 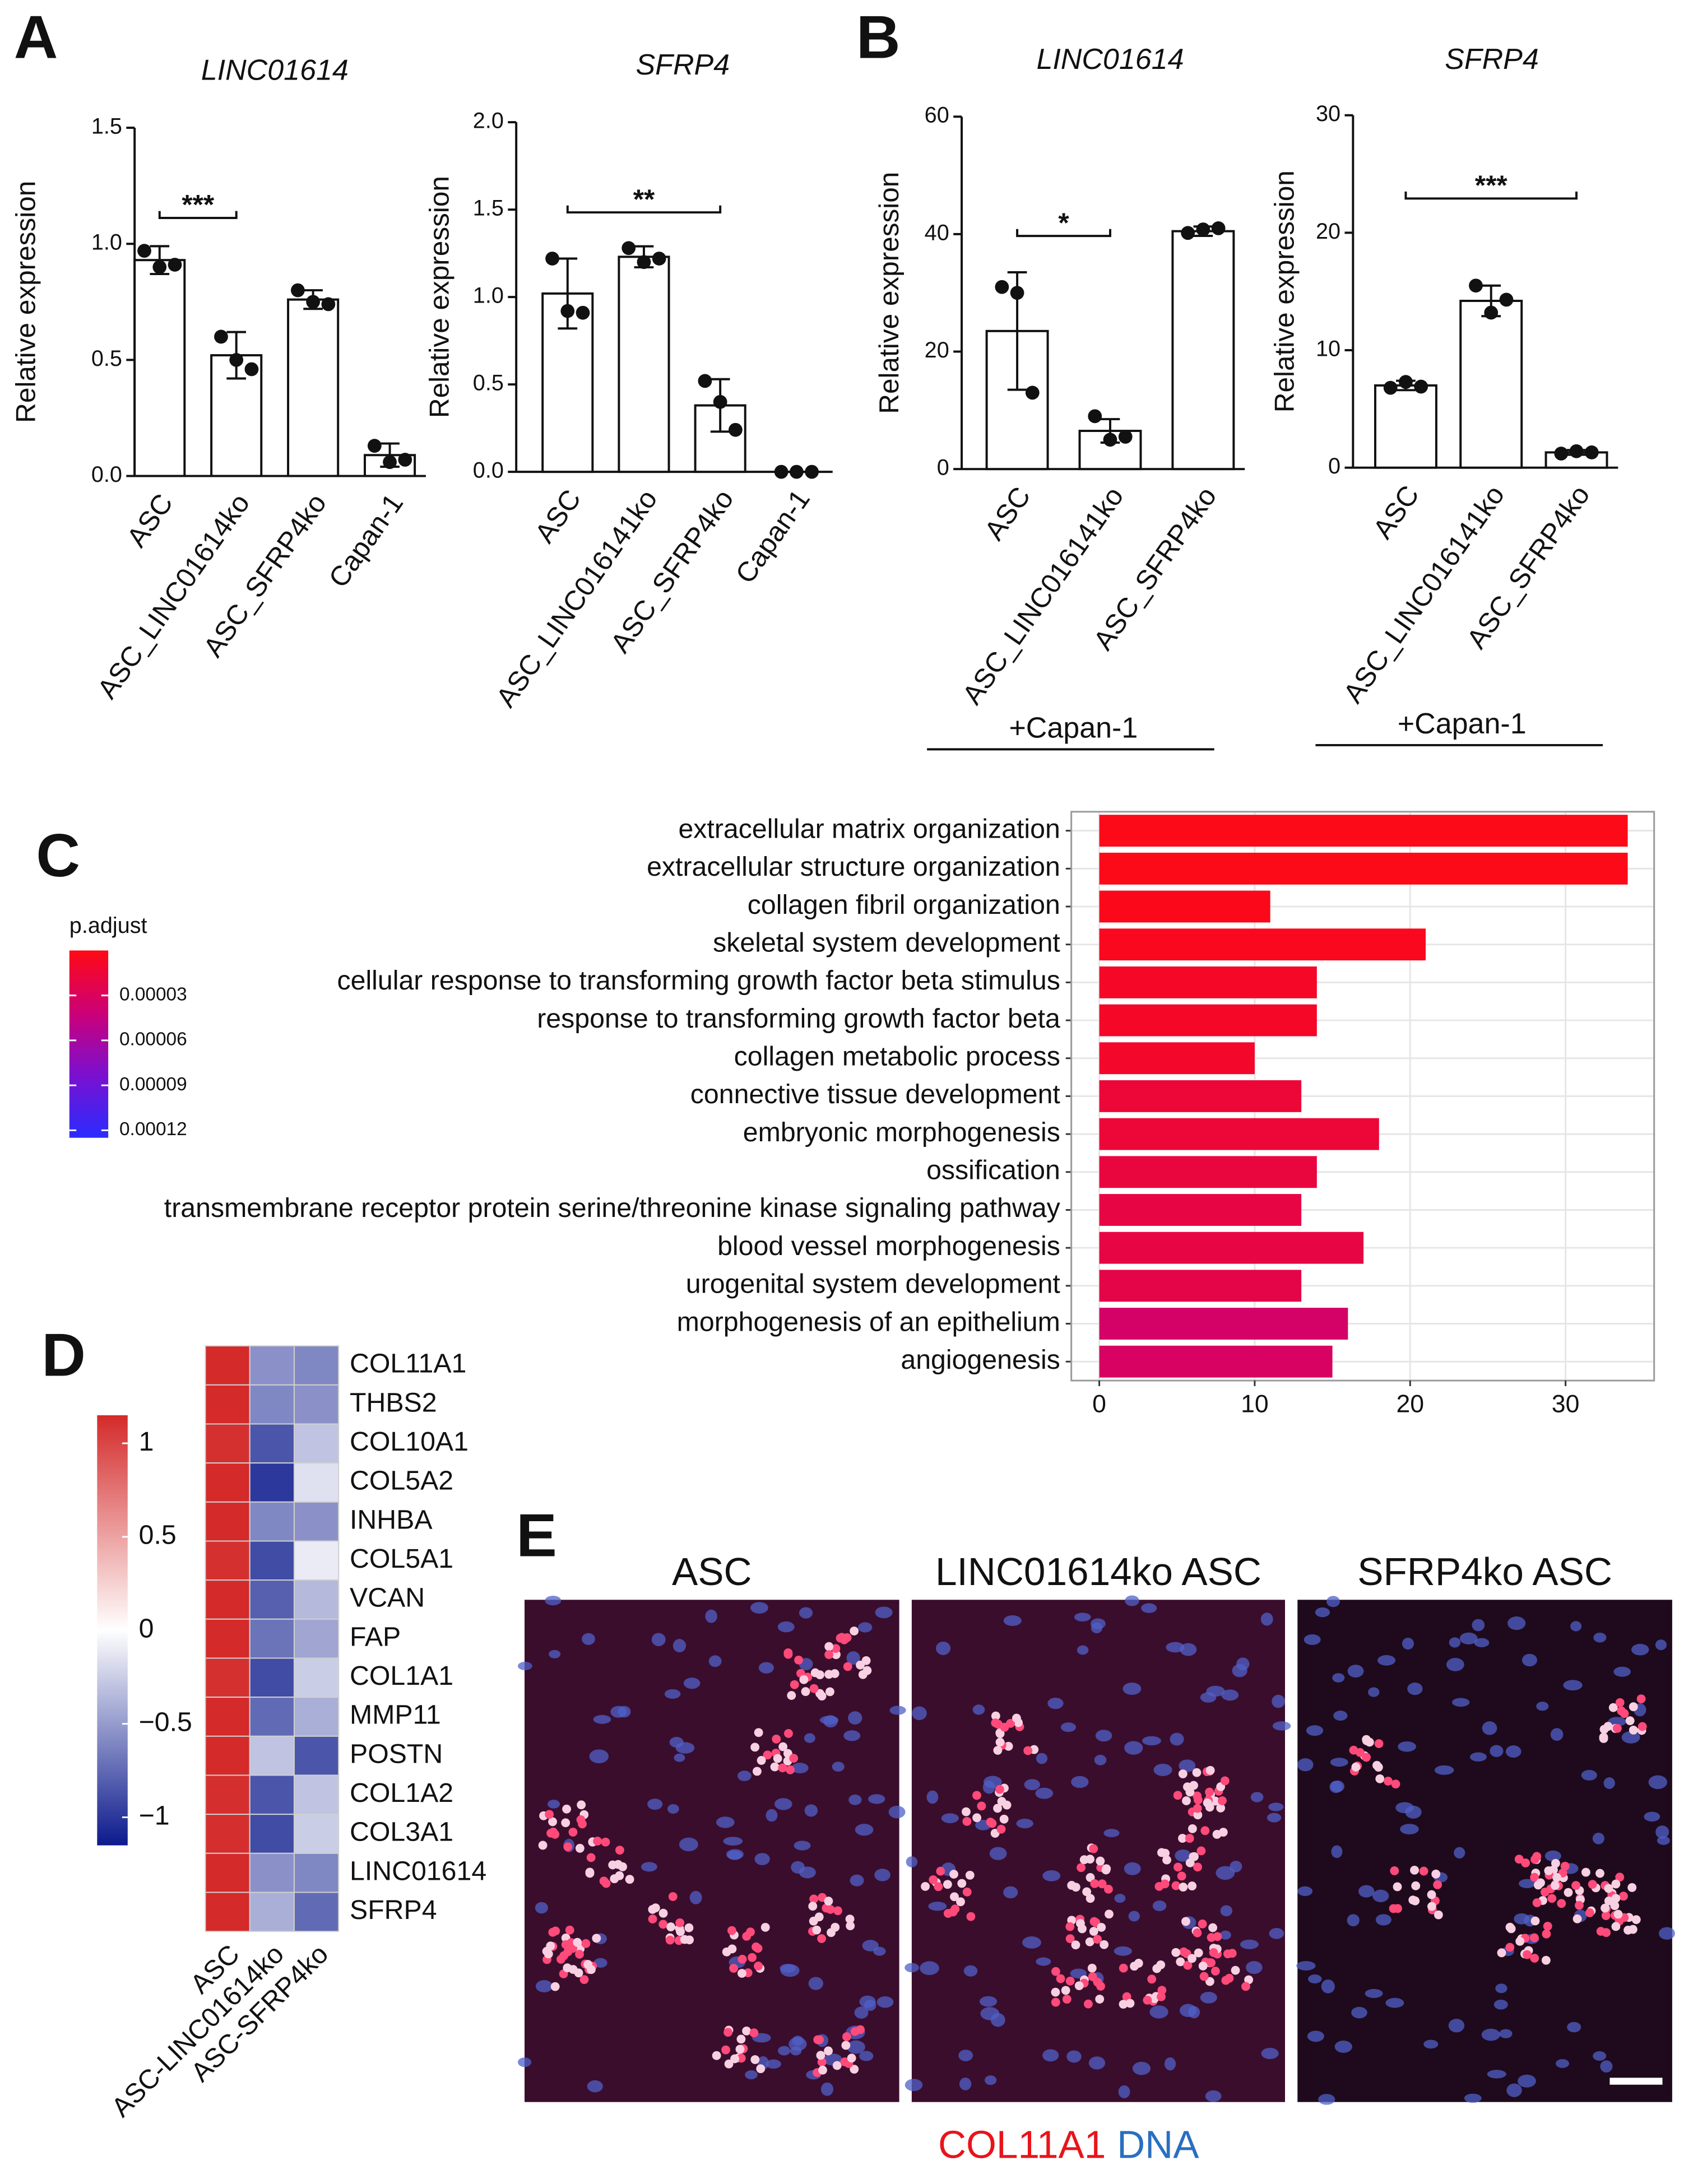 What do you see at coordinates (401, 1481) in the screenshot?
I see `row-label: COL5A2` at bounding box center [401, 1481].